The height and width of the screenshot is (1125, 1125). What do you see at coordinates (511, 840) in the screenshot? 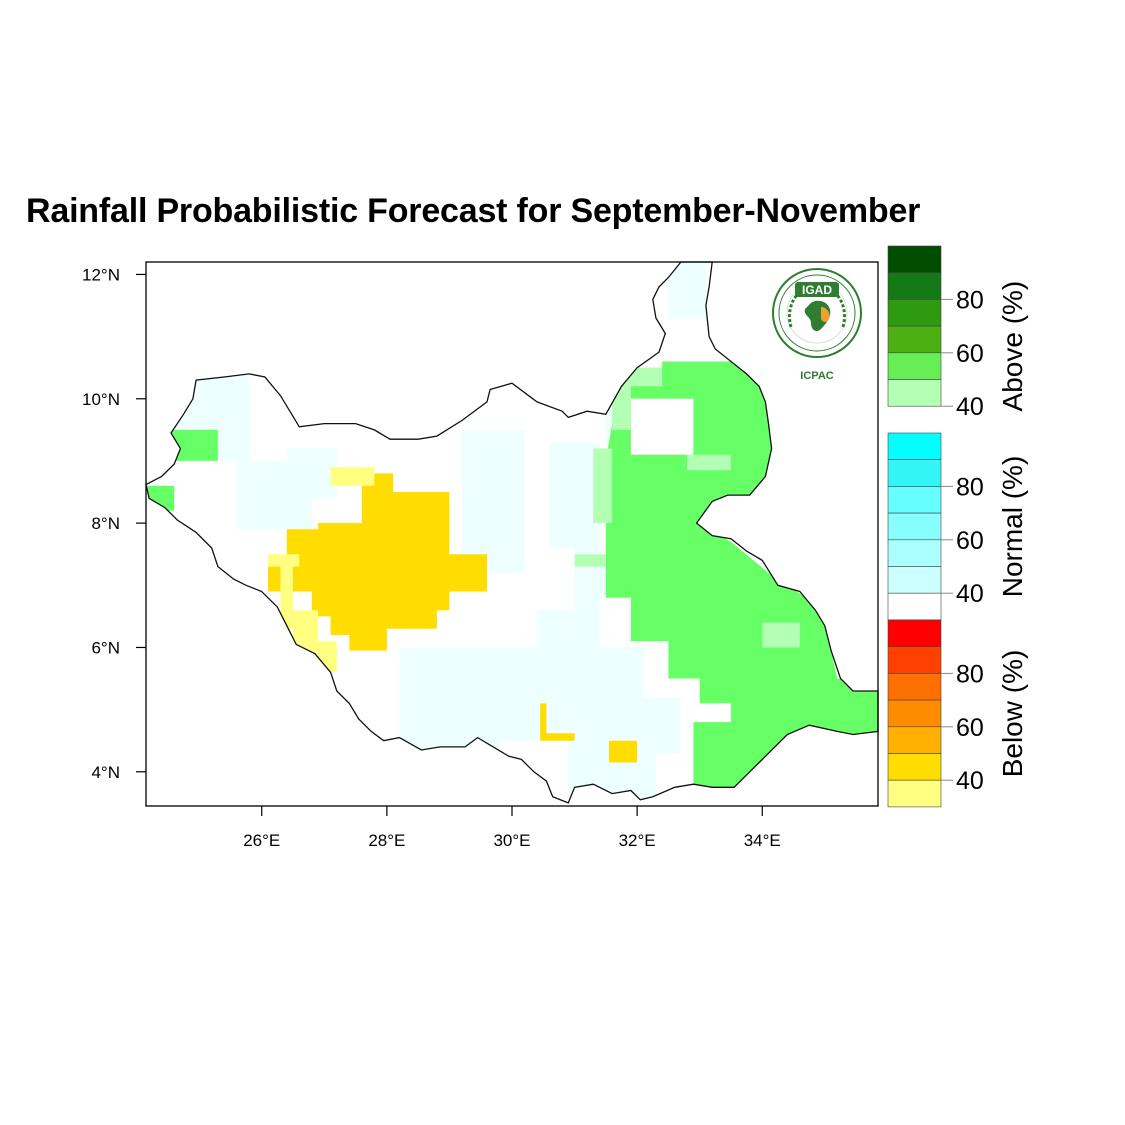
I see `x-tick-label: 30°E` at bounding box center [511, 840].